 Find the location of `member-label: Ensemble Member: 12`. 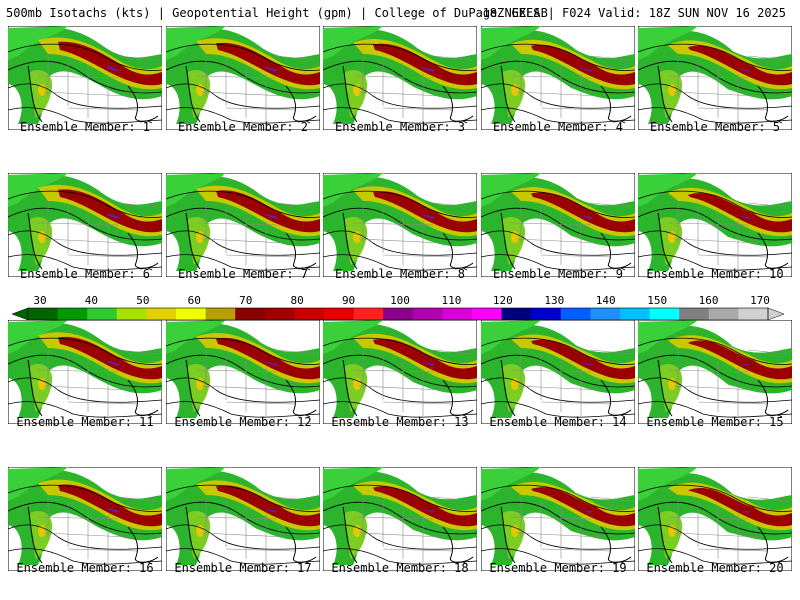

member-label: Ensemble Member: 12 is located at coordinates (243, 422).